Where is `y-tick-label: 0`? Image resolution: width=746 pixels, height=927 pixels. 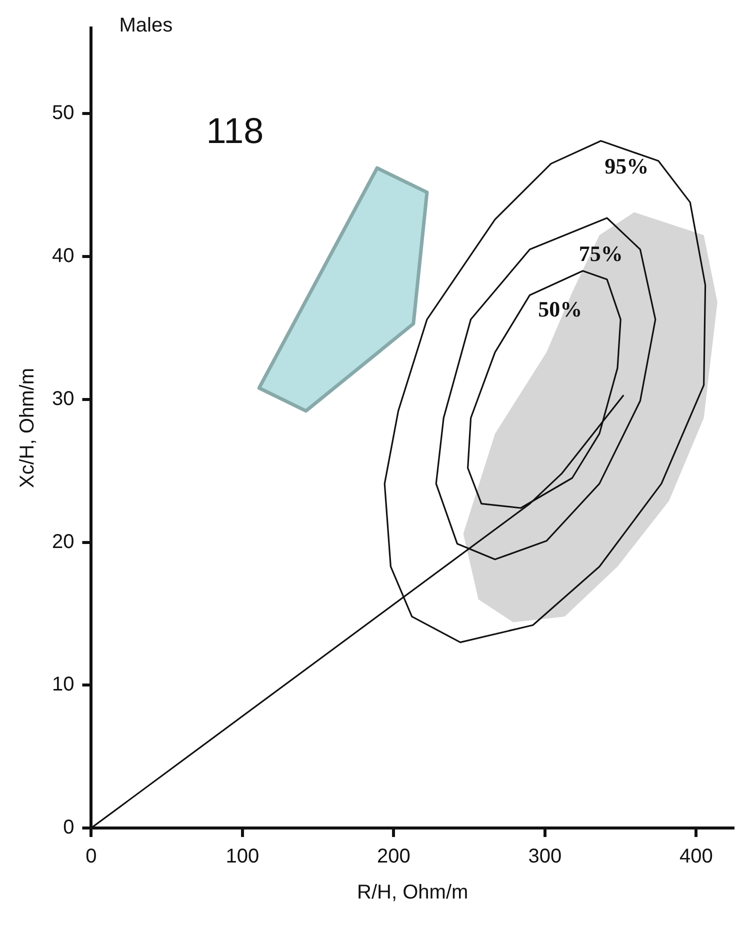 y-tick-label: 0 is located at coordinates (68, 827).